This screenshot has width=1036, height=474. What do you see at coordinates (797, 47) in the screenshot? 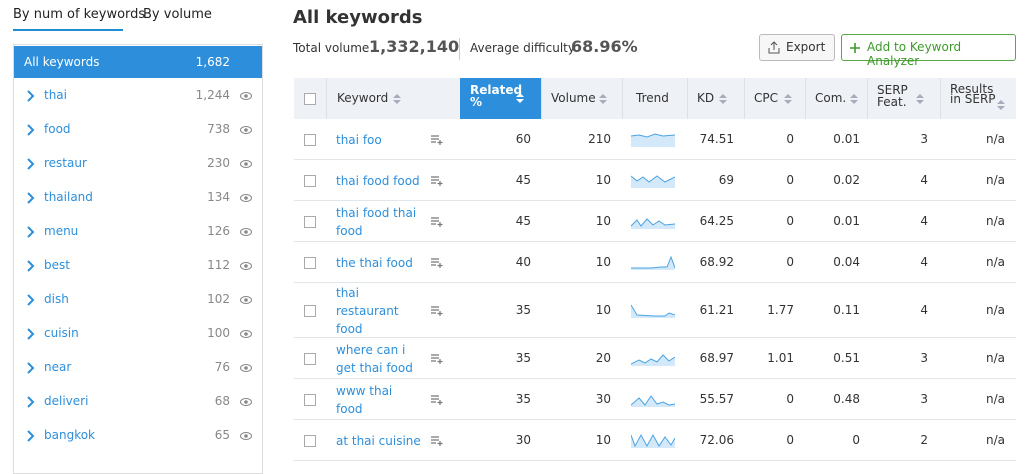
I see `export-button: Export` at bounding box center [797, 47].